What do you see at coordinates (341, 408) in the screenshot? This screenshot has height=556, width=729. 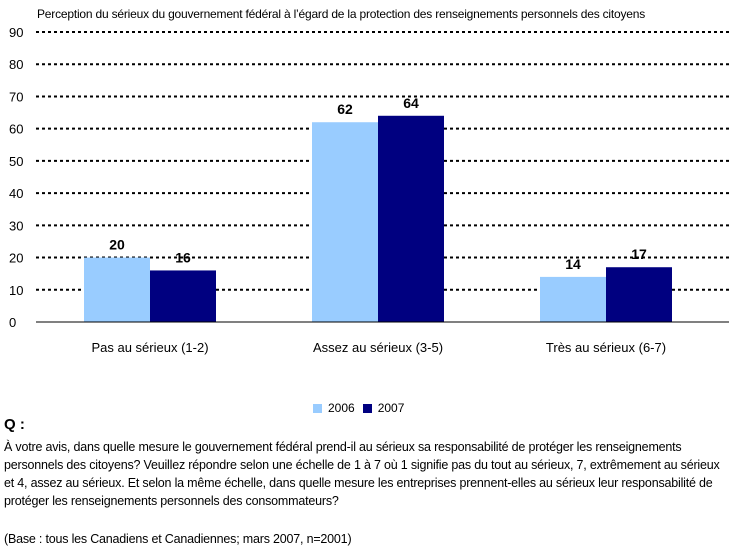 I see `legend-label-2006: 2006` at bounding box center [341, 408].